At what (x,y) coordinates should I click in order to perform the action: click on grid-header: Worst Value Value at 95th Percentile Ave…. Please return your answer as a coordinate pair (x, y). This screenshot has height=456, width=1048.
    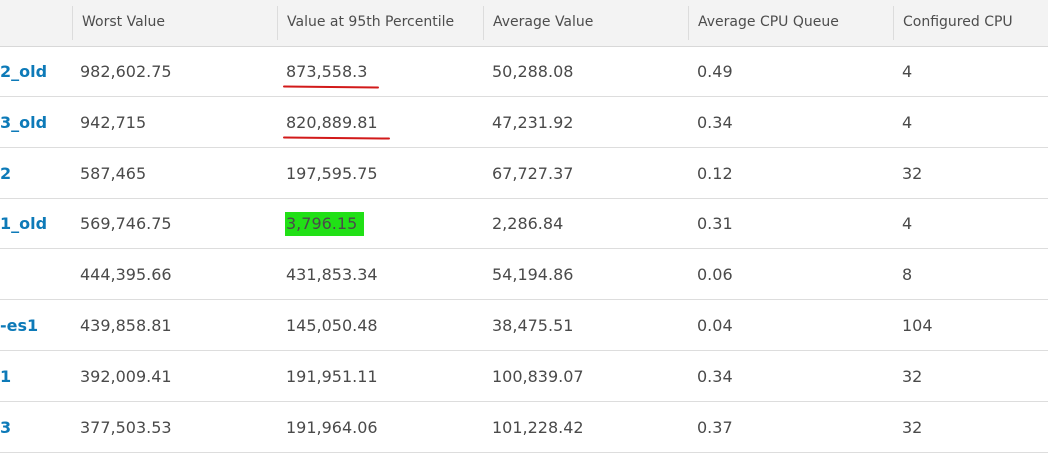
    Looking at the image, I should click on (524, 23).